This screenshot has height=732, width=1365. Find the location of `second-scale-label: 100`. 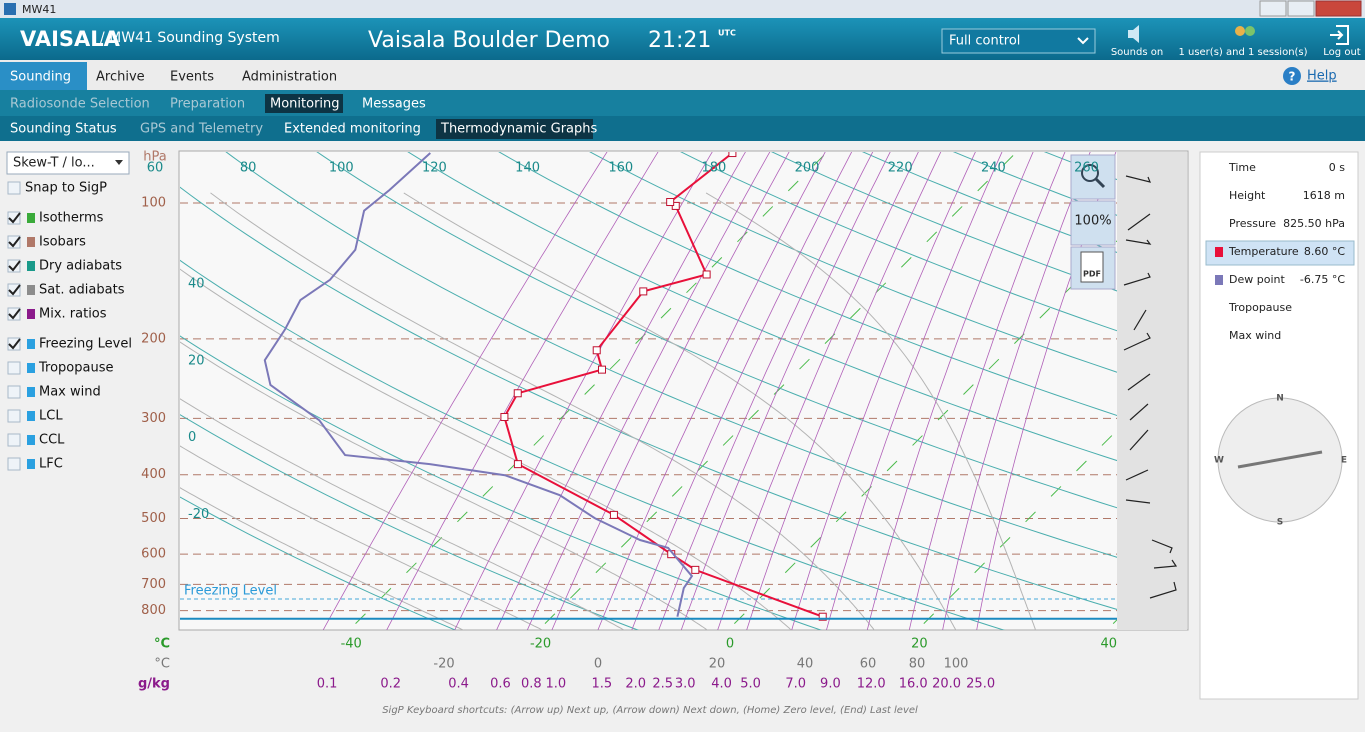

second-scale-label: 100 is located at coordinates (956, 664).